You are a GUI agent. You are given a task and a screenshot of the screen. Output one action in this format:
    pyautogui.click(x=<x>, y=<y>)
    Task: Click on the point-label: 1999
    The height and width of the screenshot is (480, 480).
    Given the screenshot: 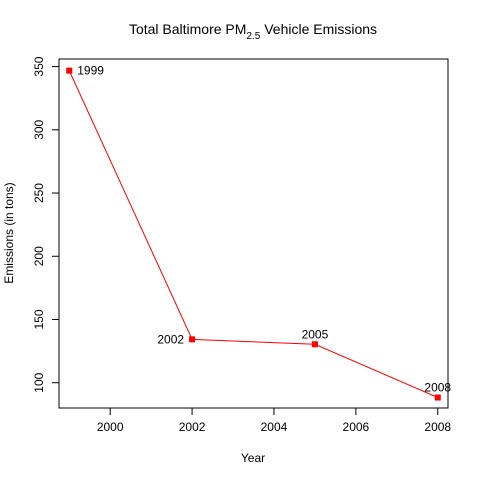 What is the action you would take?
    pyautogui.click(x=90, y=71)
    